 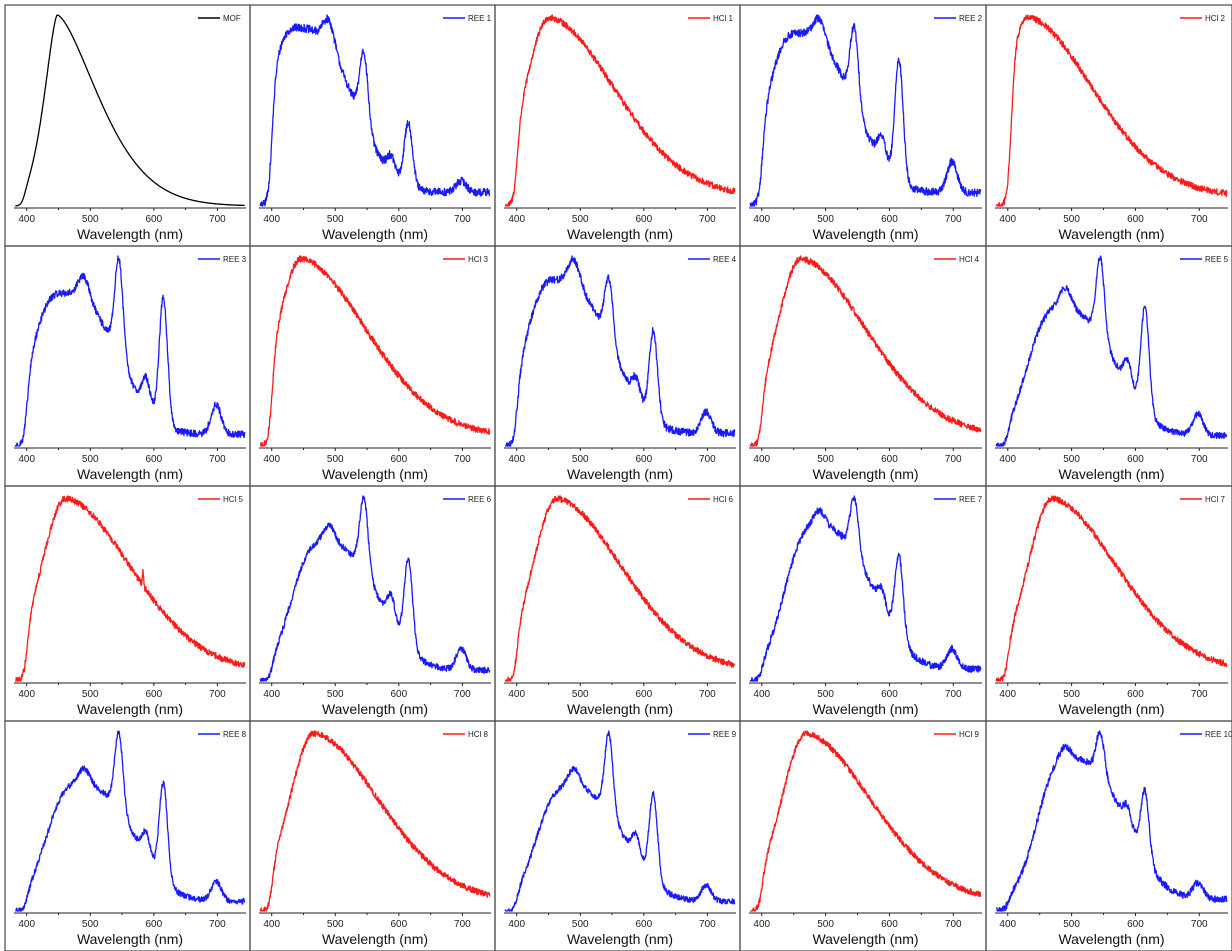 What do you see at coordinates (617, 125) in the screenshot?
I see `panel: 400 500 600 700 Wavelength (nm) HCl 1` at bounding box center [617, 125].